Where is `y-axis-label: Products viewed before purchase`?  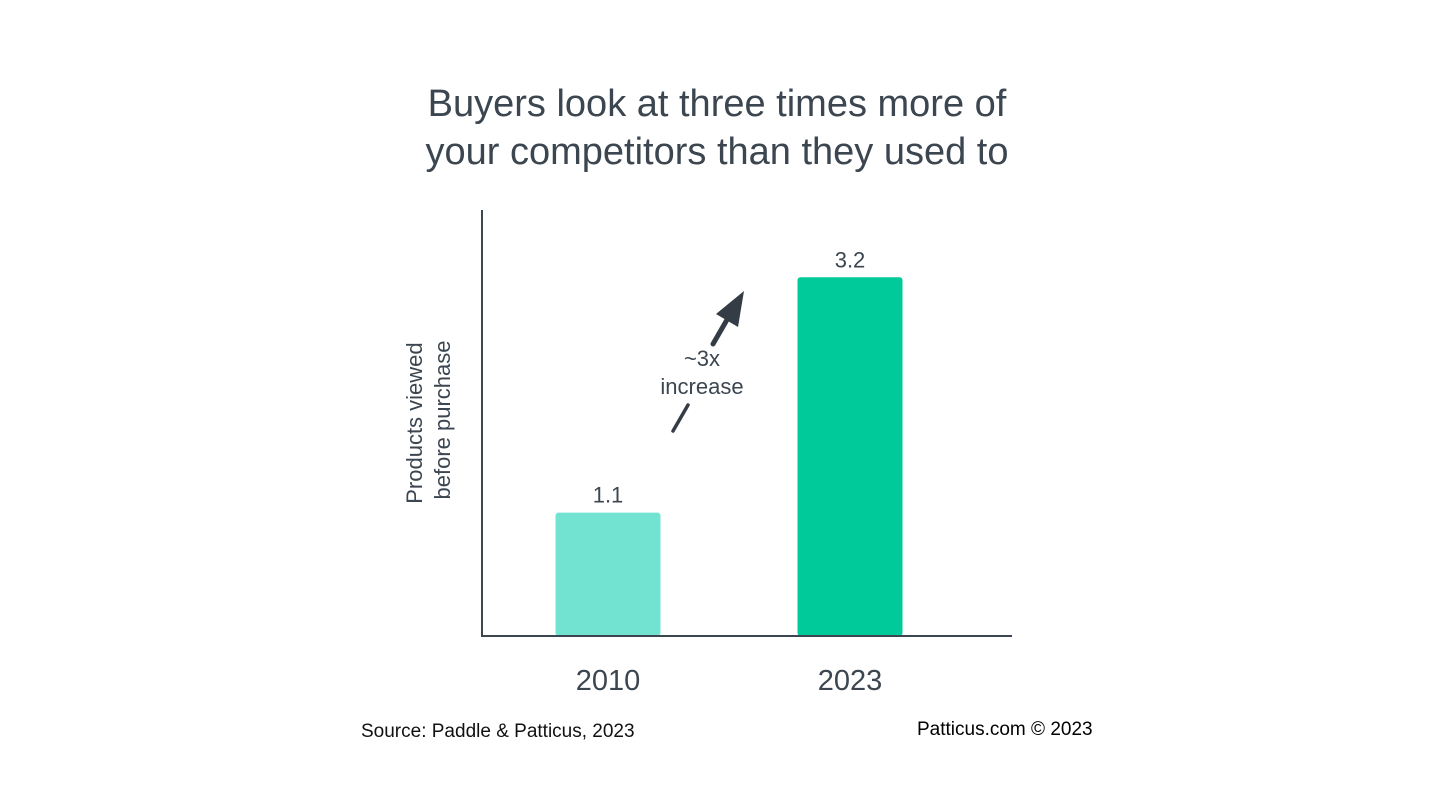 y-axis-label: Products viewed before purchase is located at coordinates (428, 420).